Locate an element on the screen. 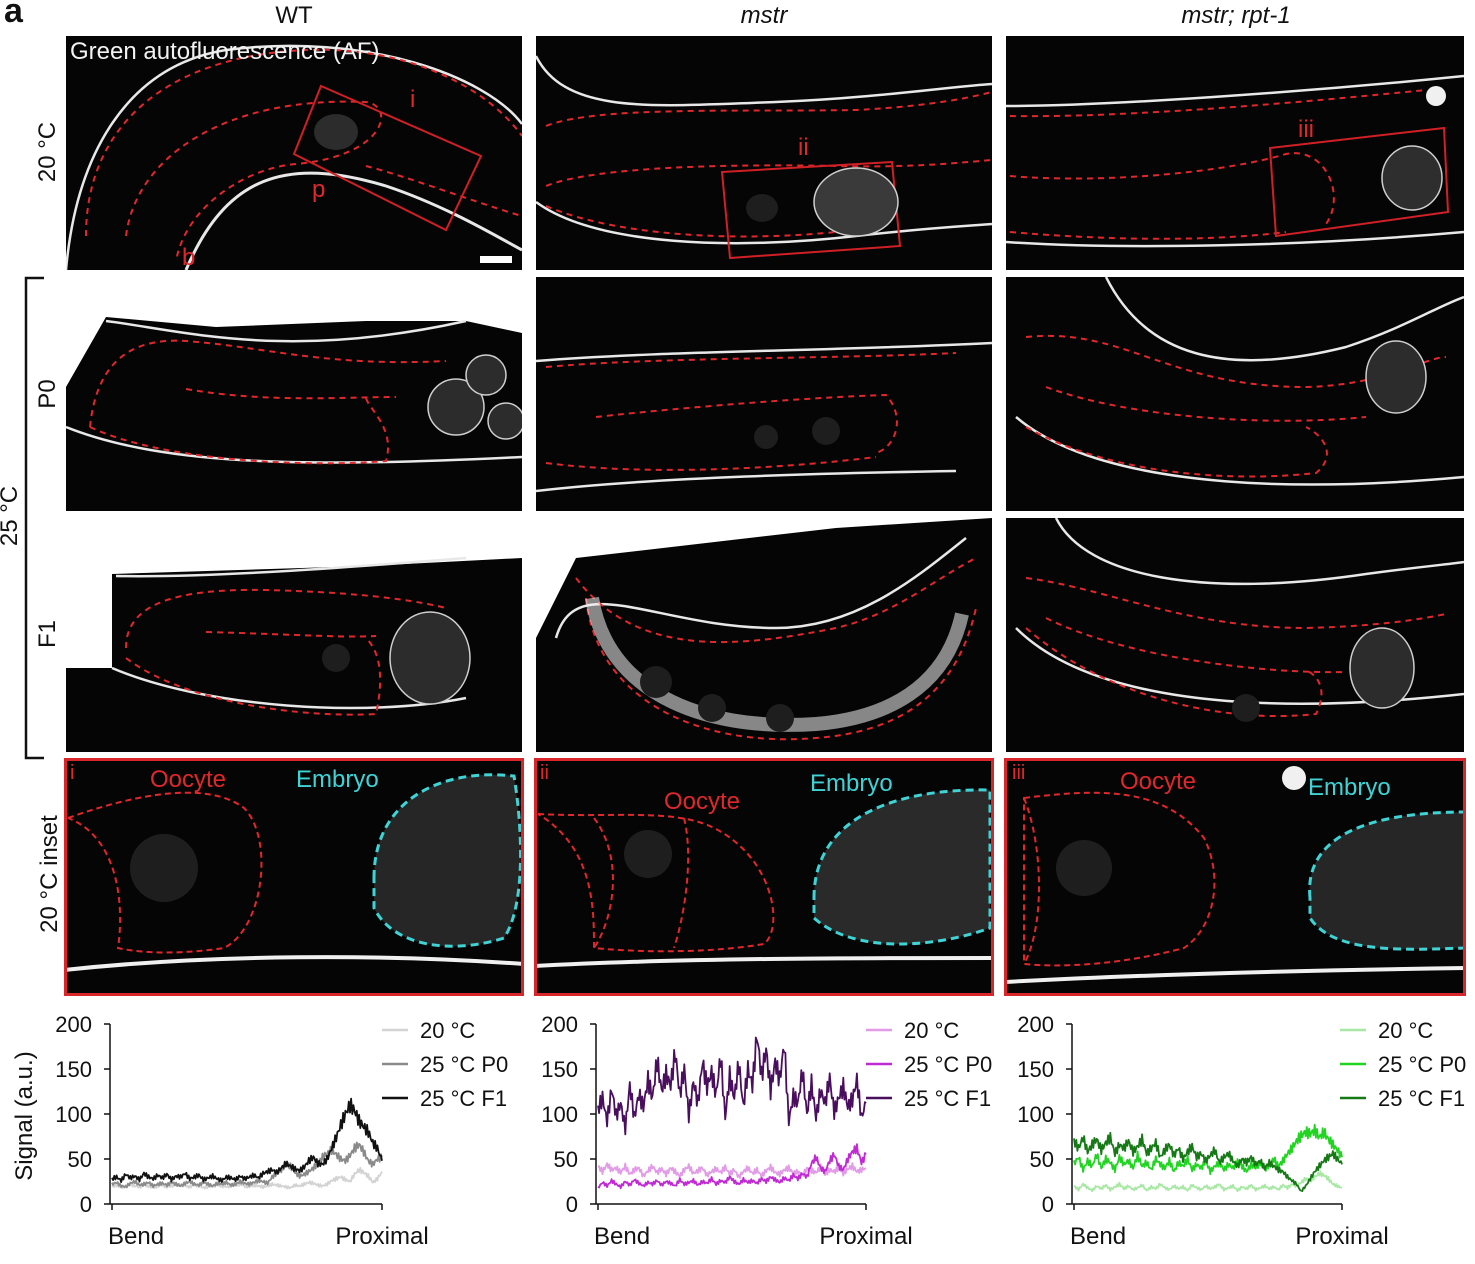 The image size is (1475, 1264). marker-p: p is located at coordinates (319, 189).